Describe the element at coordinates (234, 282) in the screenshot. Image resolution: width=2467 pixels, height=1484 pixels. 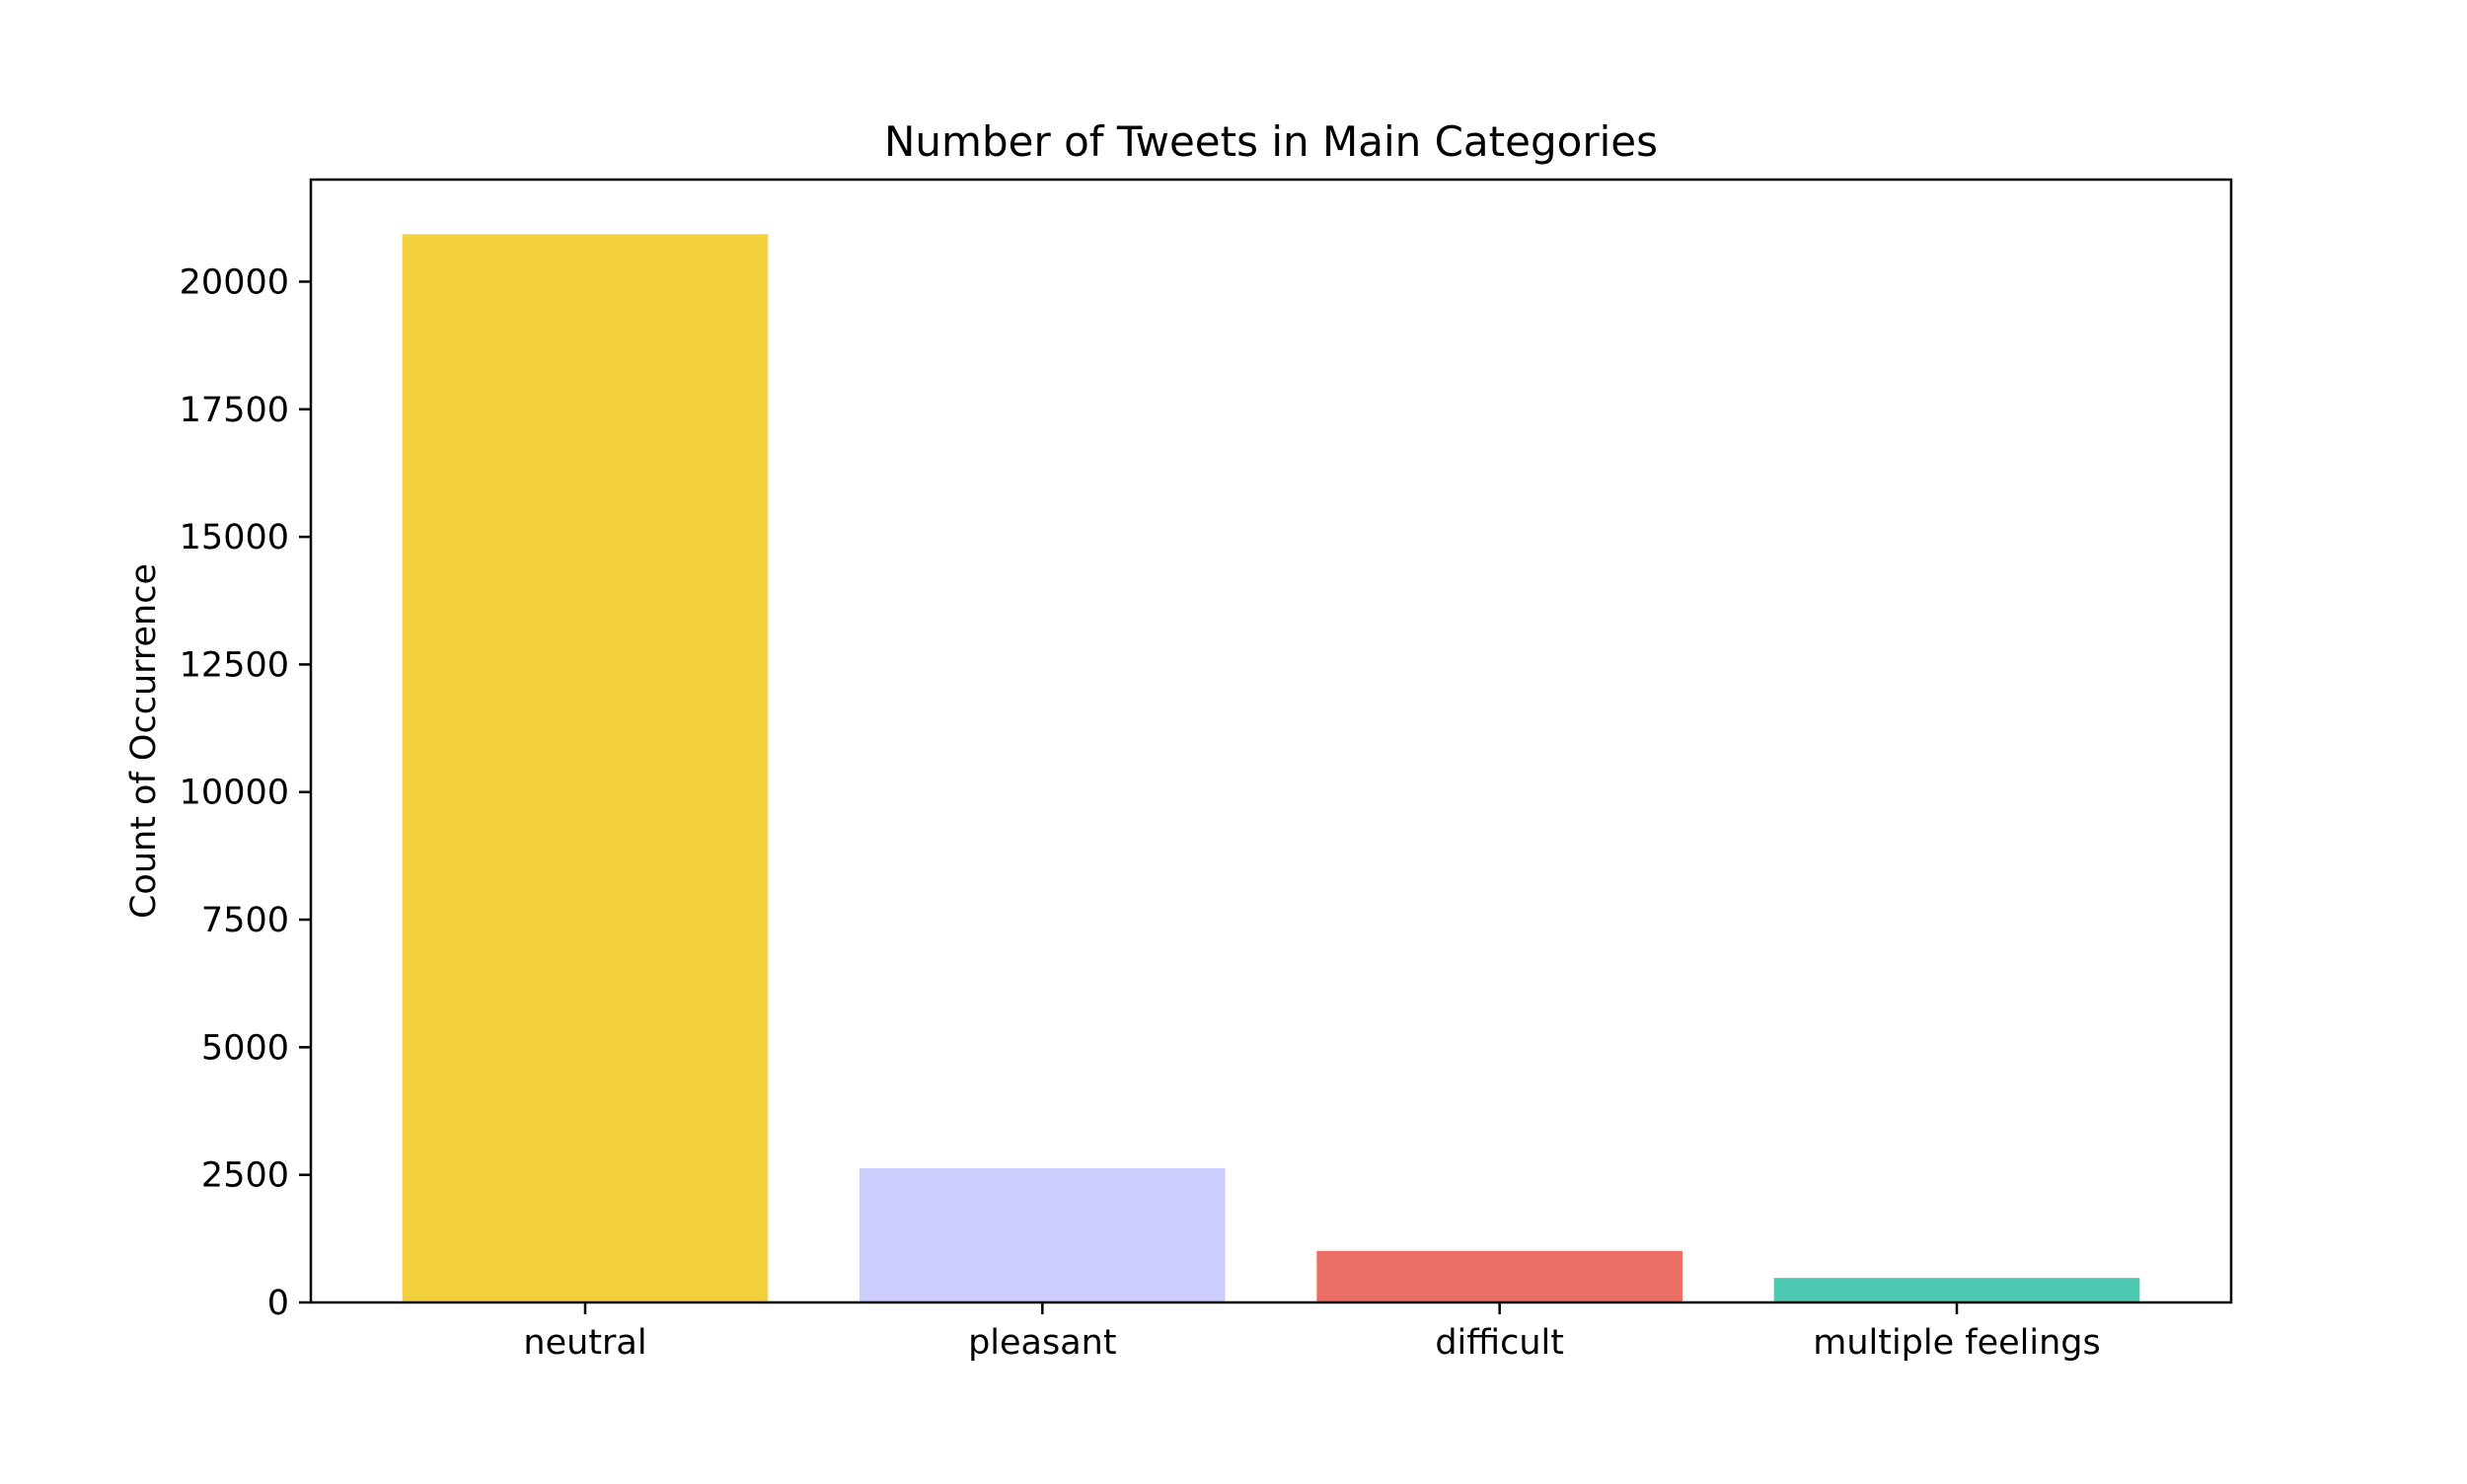
I see `y-tick-label: 20000` at that location.